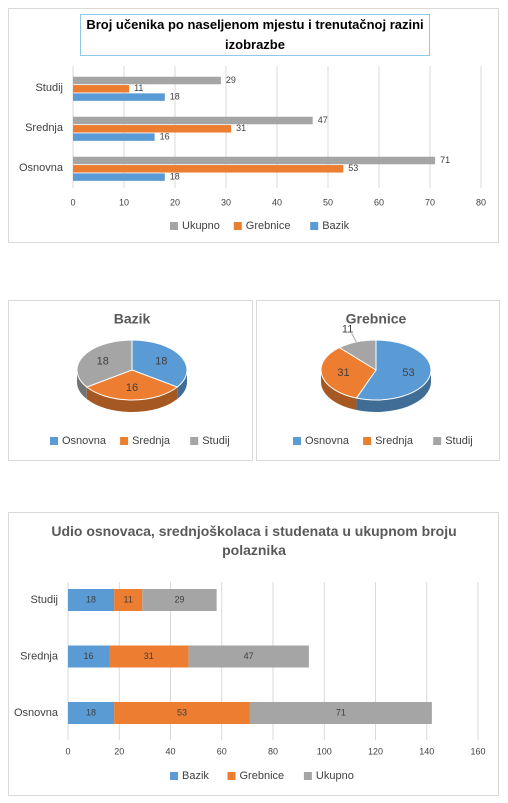 The height and width of the screenshot is (803, 508). What do you see at coordinates (124, 202) in the screenshot?
I see `x-tick-label: 10` at bounding box center [124, 202].